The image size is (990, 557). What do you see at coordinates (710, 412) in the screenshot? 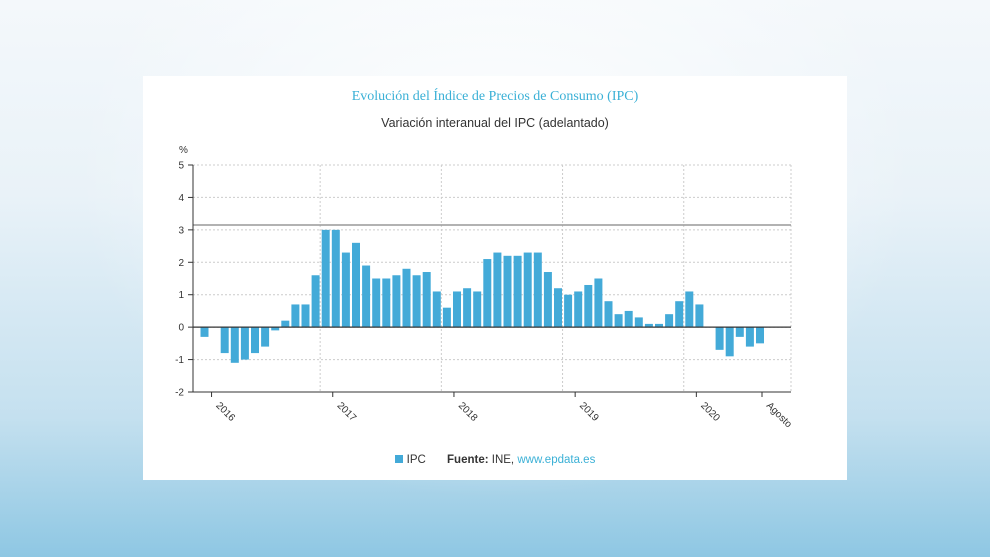
I see `x-tick-label: 2020` at bounding box center [710, 412].